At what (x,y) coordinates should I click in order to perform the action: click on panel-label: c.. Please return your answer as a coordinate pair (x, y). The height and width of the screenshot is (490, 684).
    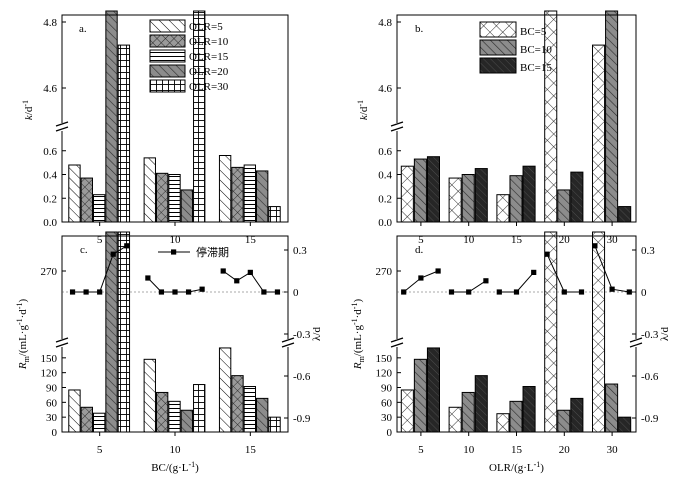
    Looking at the image, I should click on (84, 250).